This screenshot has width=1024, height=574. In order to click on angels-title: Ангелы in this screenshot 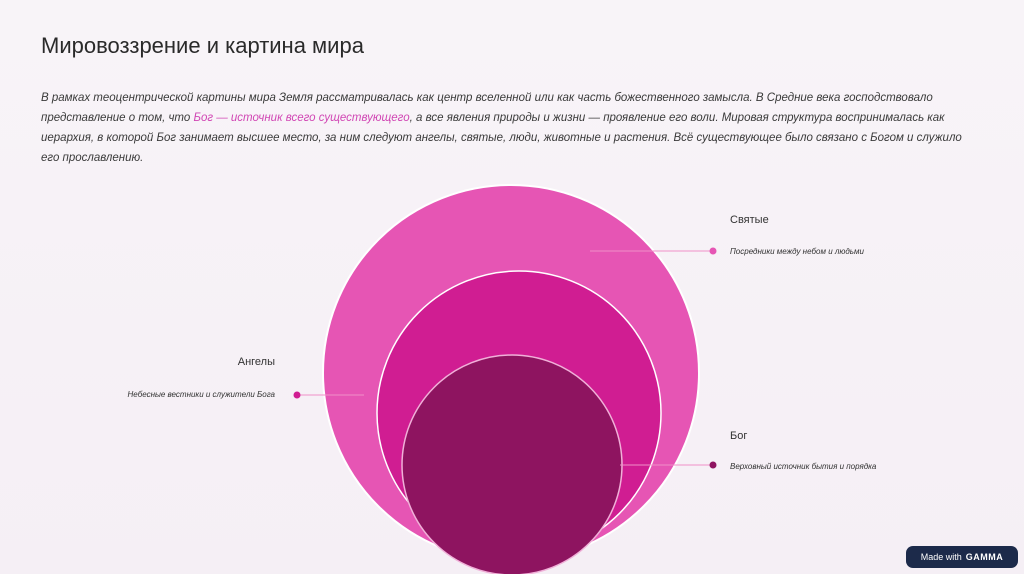, I will do `click(256, 362)`.